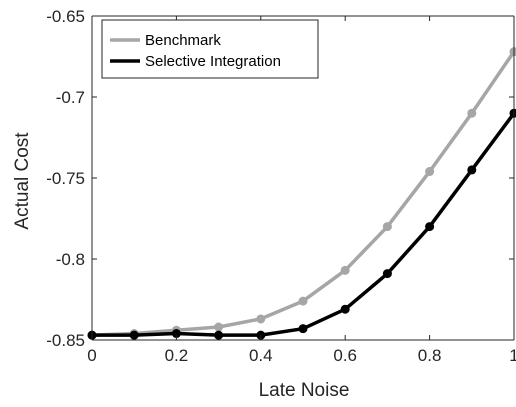  I want to click on y-tick-label: -0.65, so click(65, 16).